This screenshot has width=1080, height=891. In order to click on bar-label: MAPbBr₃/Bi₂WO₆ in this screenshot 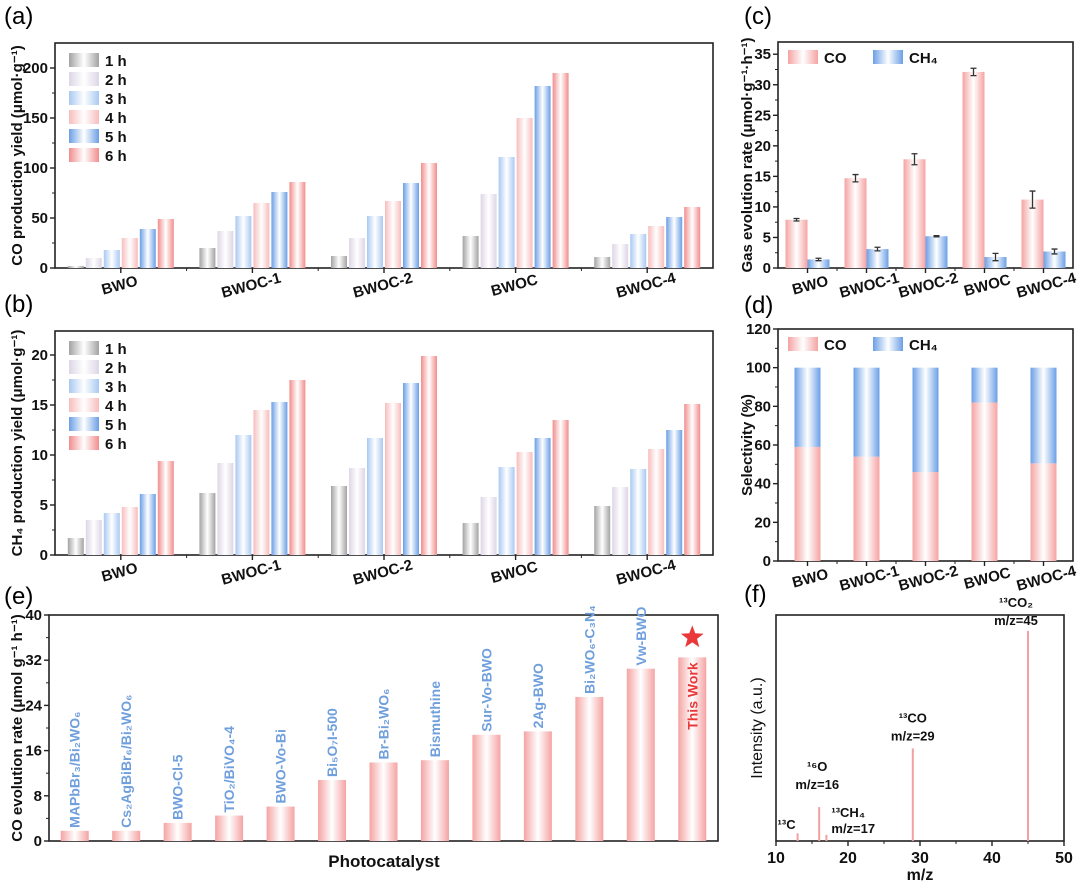, I will do `click(75, 770)`.